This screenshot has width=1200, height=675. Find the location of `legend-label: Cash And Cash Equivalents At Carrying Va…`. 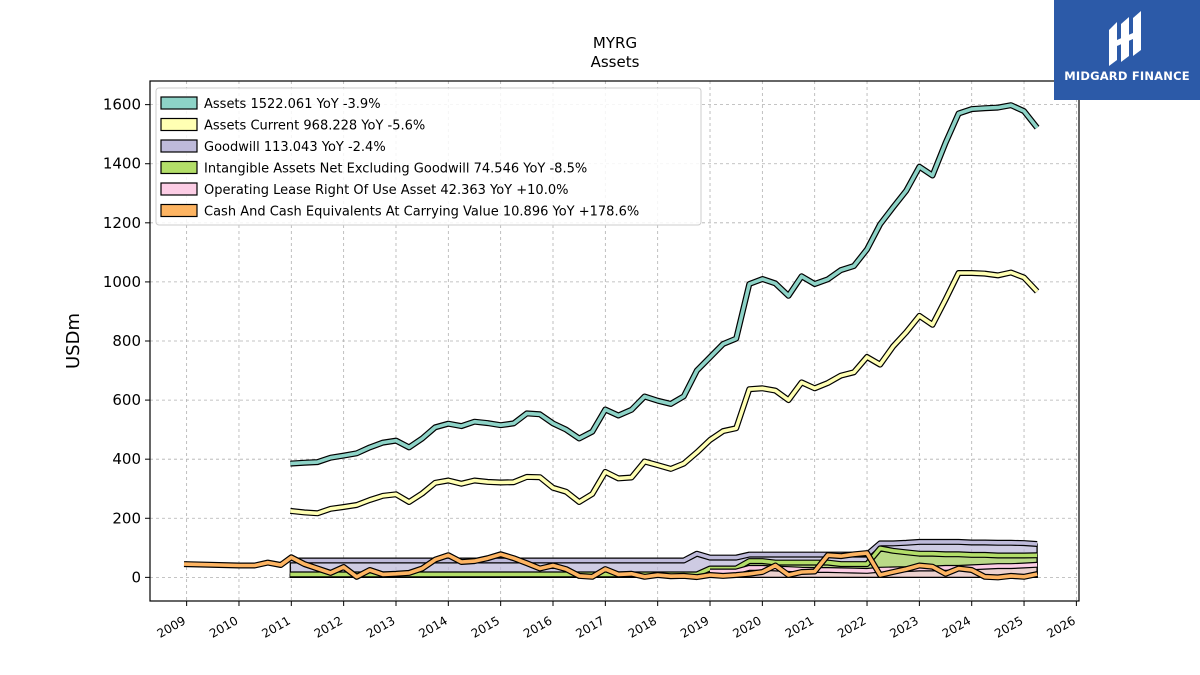

legend-label: Cash And Cash Equivalents At Carrying Va… is located at coordinates (421, 212).